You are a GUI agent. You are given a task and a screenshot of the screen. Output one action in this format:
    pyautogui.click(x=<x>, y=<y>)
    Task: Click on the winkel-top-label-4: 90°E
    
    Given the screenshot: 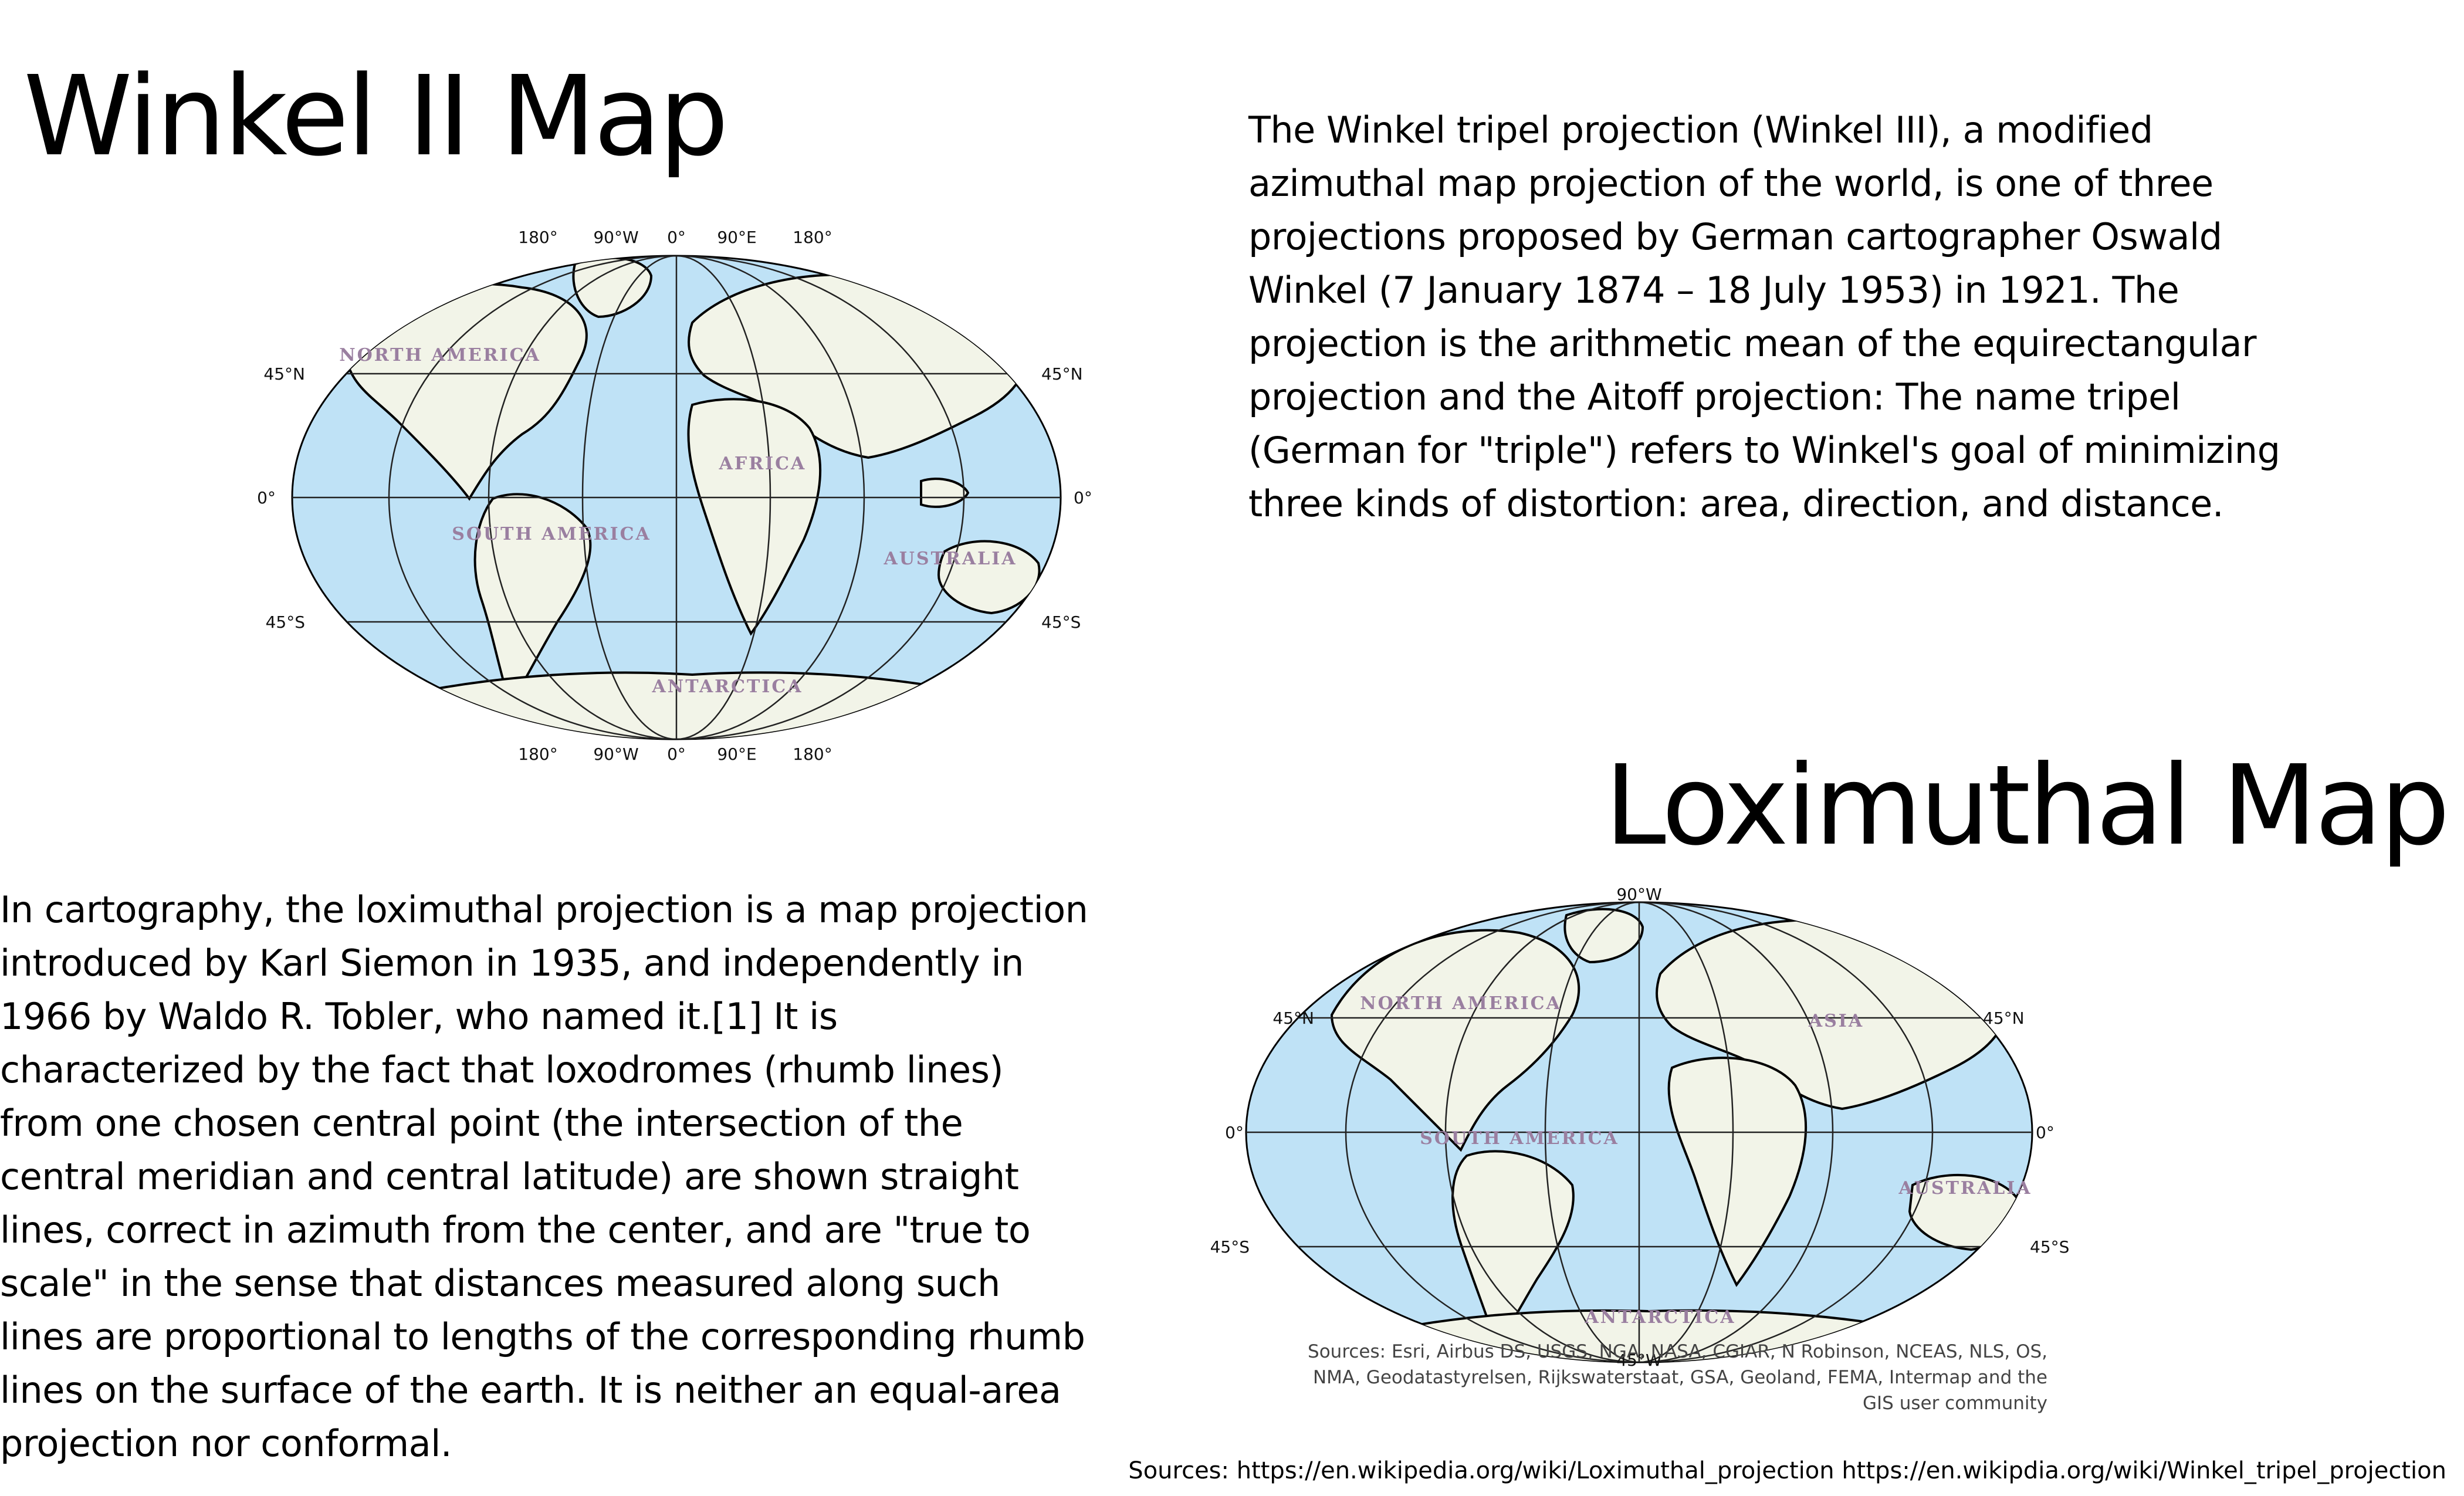 What is the action you would take?
    pyautogui.click(x=736, y=237)
    